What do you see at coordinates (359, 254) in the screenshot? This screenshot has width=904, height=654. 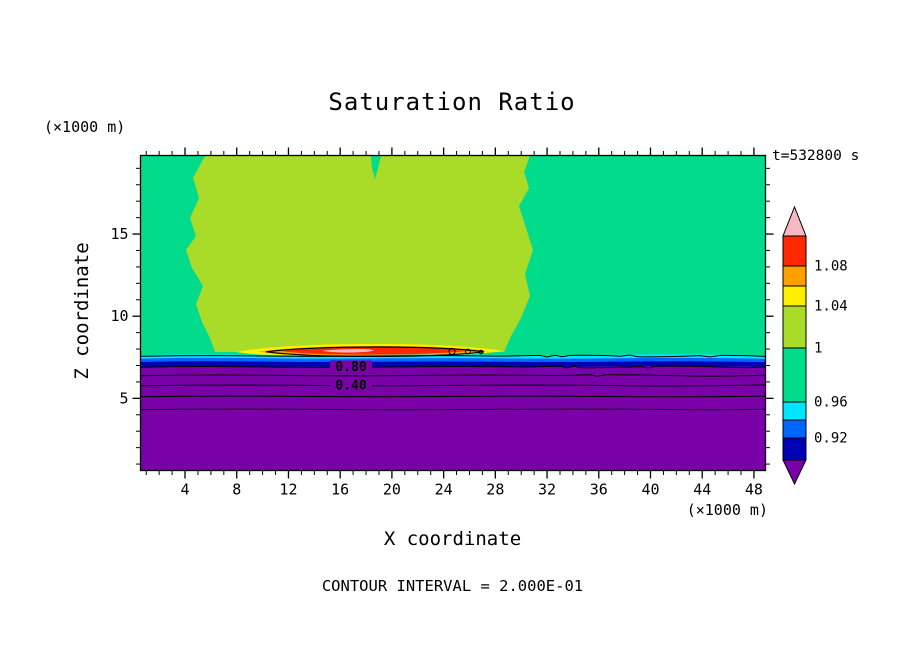 I see `plume-yellow-green` at bounding box center [359, 254].